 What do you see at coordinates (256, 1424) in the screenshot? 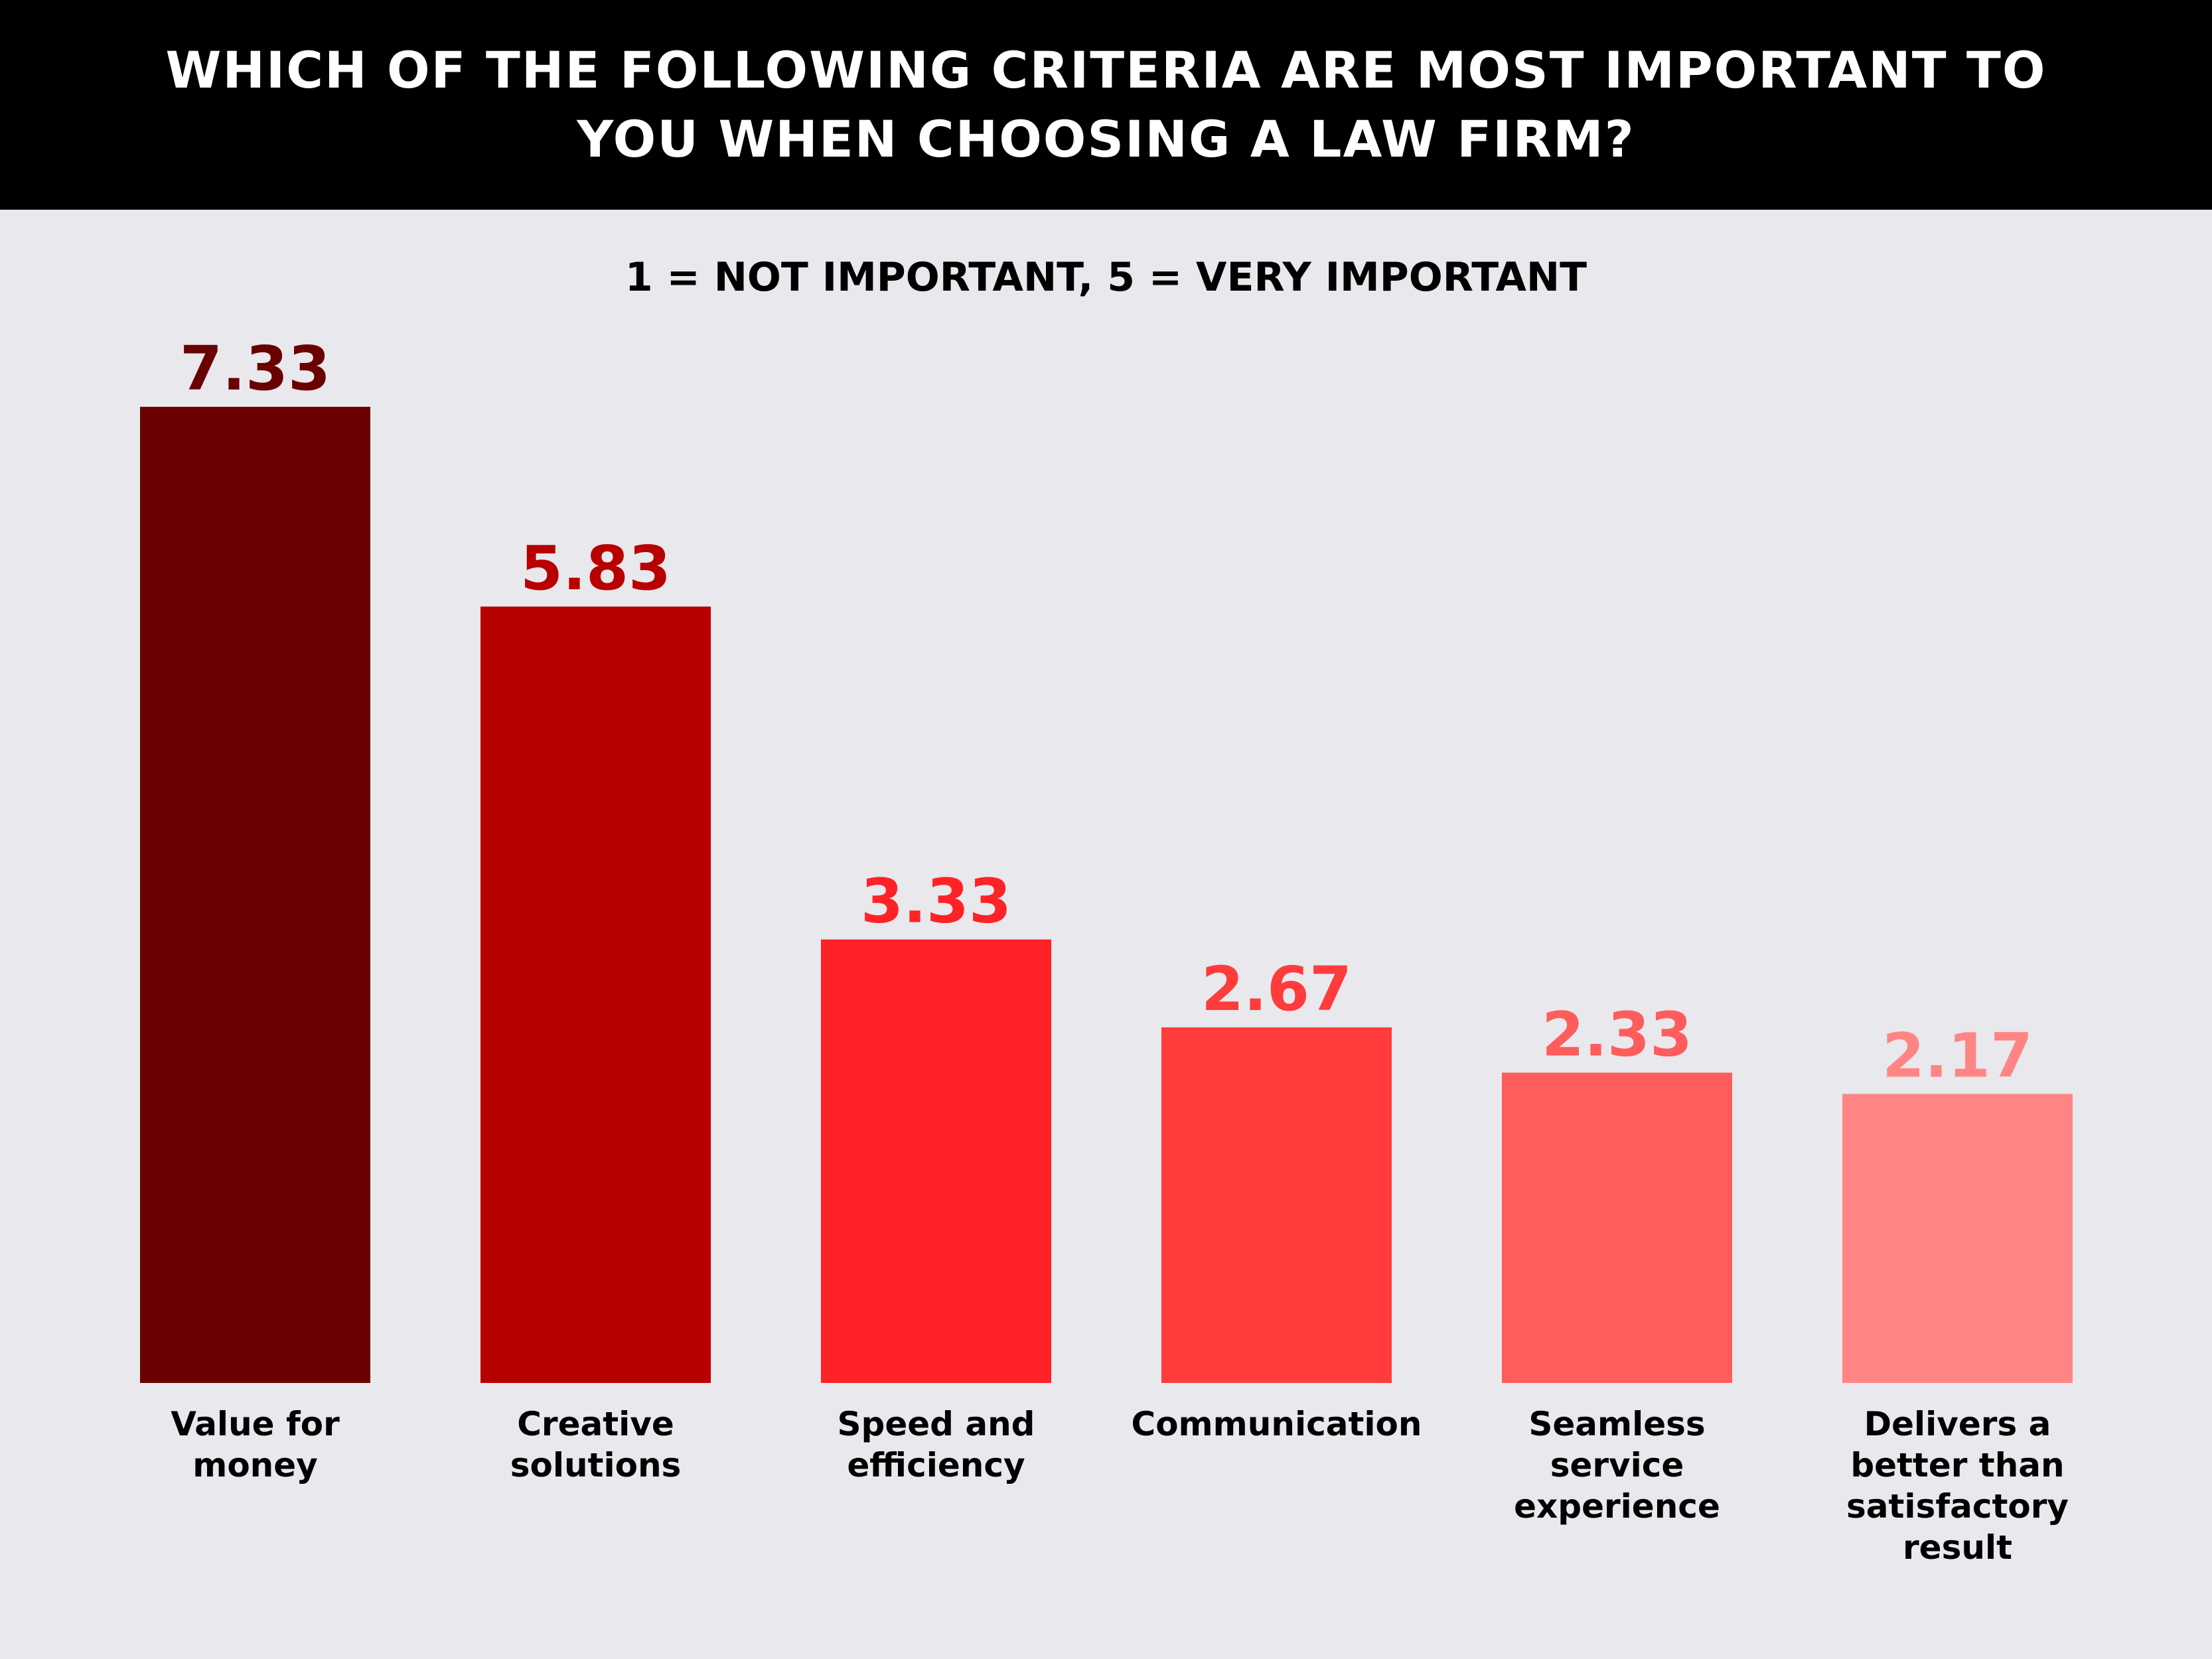
I see `category-label-line: Value for` at bounding box center [256, 1424].